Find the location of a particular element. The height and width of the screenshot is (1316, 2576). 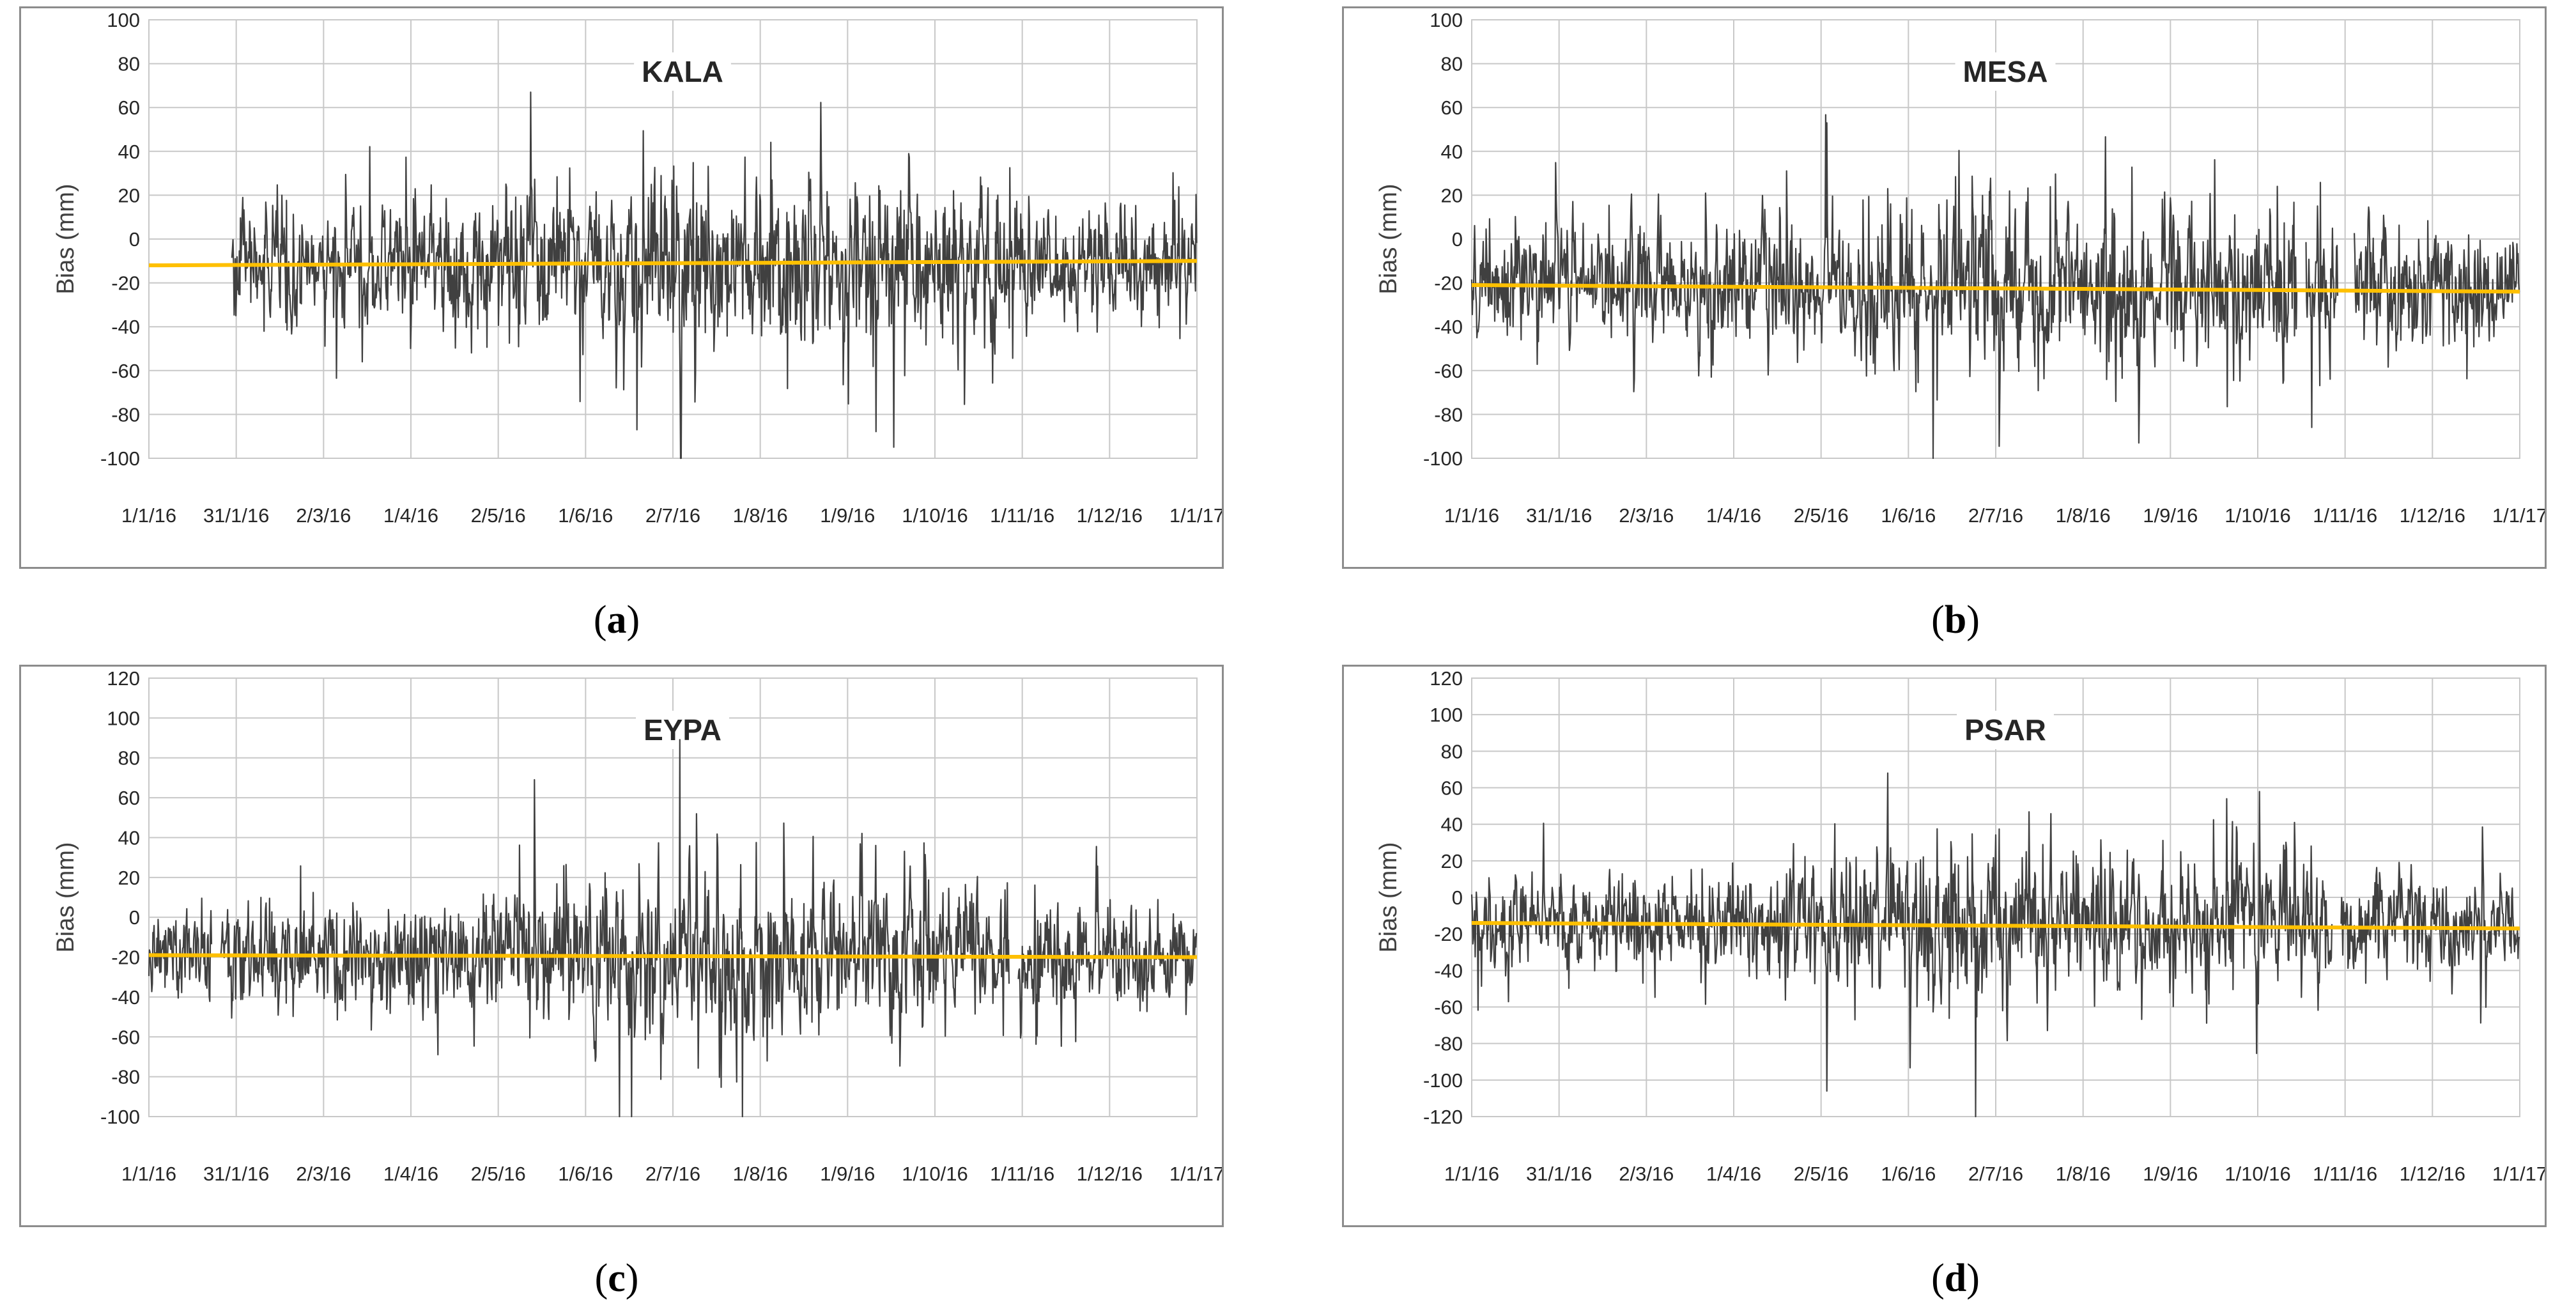

chart-title: MESA is located at coordinates (2005, 71).